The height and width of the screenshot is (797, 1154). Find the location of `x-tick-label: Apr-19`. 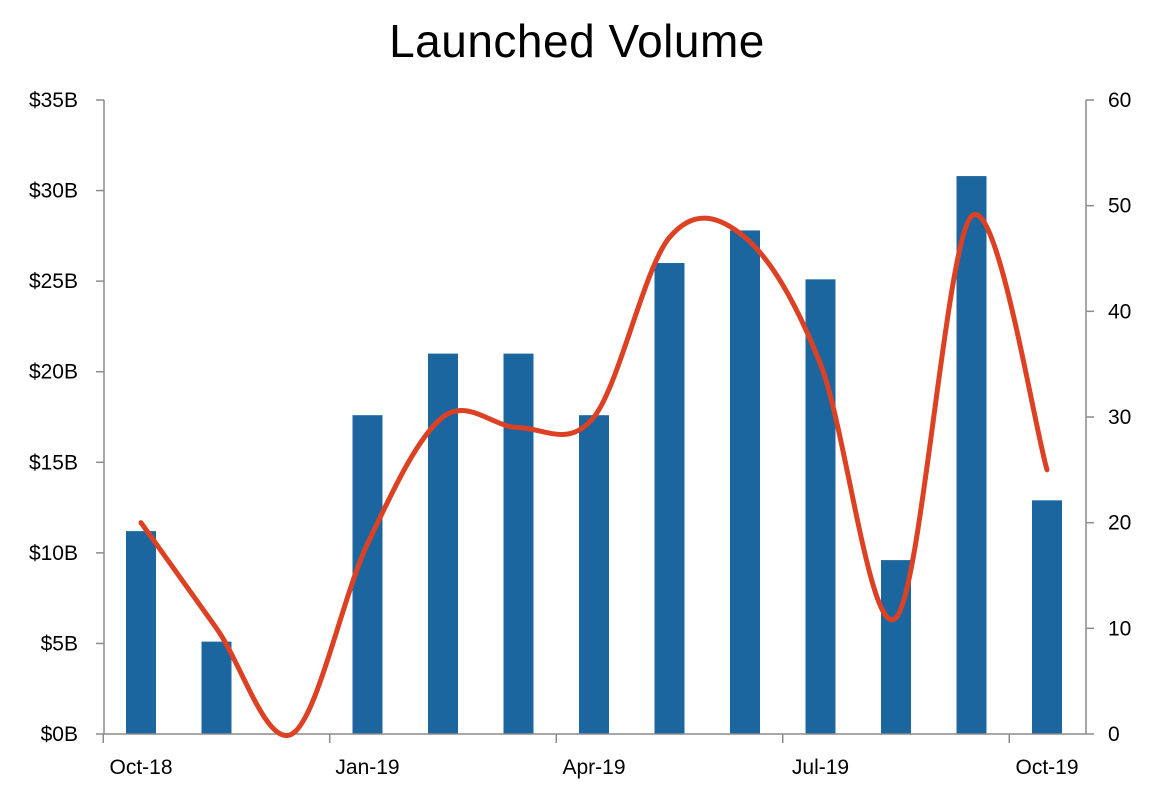

x-tick-label: Apr-19 is located at coordinates (593, 767).